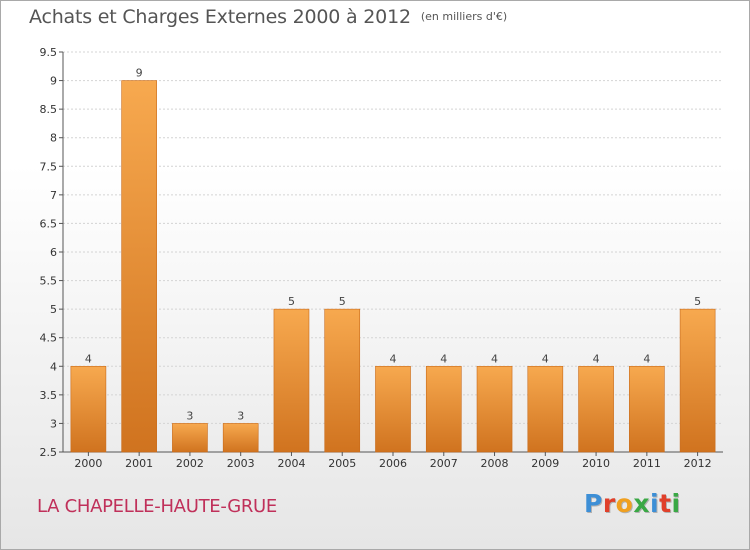  Describe the element at coordinates (190, 463) in the screenshot. I see `x-tick-label: 2002` at that location.